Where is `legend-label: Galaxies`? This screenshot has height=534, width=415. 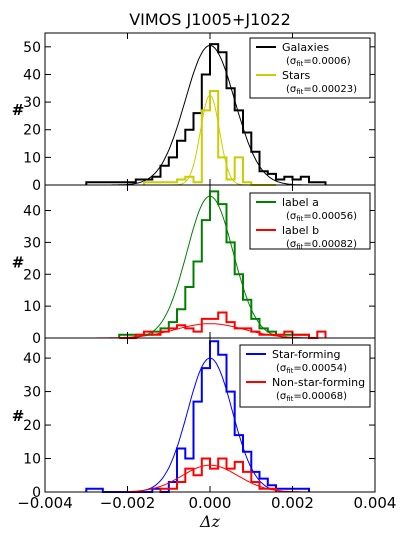 legend-label: Galaxies is located at coordinates (305, 47).